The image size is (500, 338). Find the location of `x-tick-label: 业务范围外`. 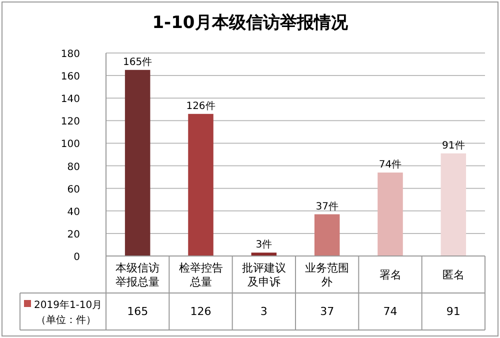

x-tick-label: 业务范围外 is located at coordinates (327, 275).